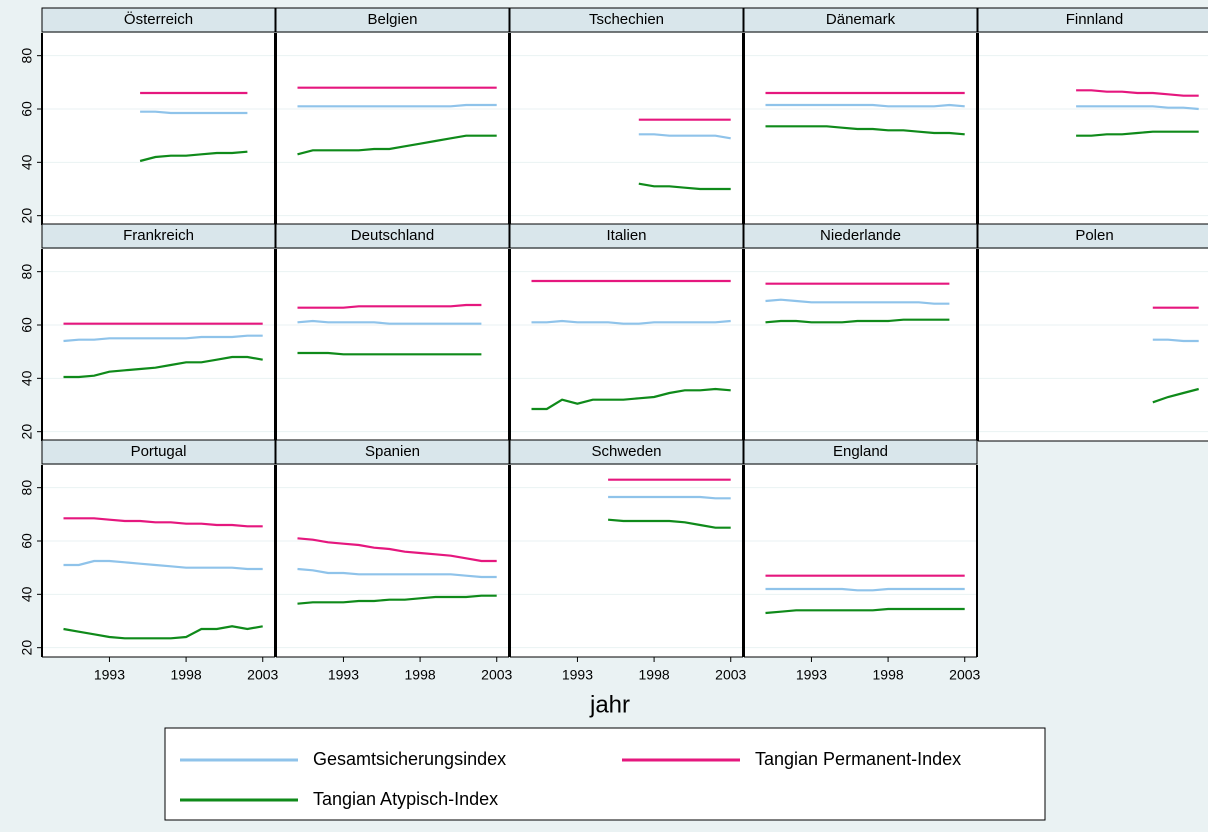 Image resolution: width=1208 pixels, height=832 pixels. I want to click on panel-title: Tschechien, so click(626, 19).